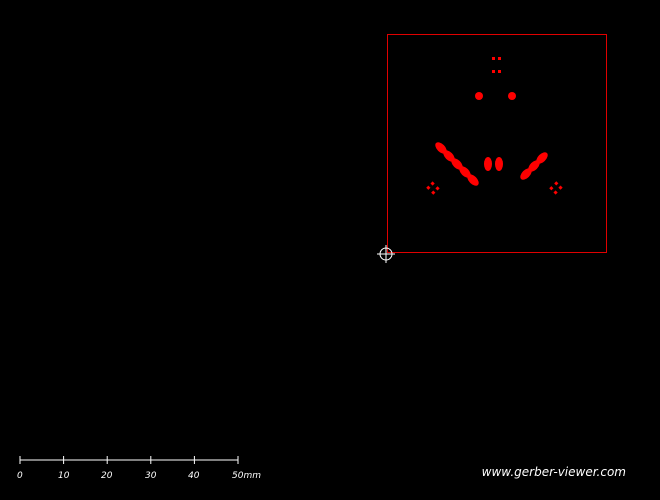 This screenshot has width=660, height=500. What do you see at coordinates (107, 476) in the screenshot?
I see `scale-label: 20` at bounding box center [107, 476].